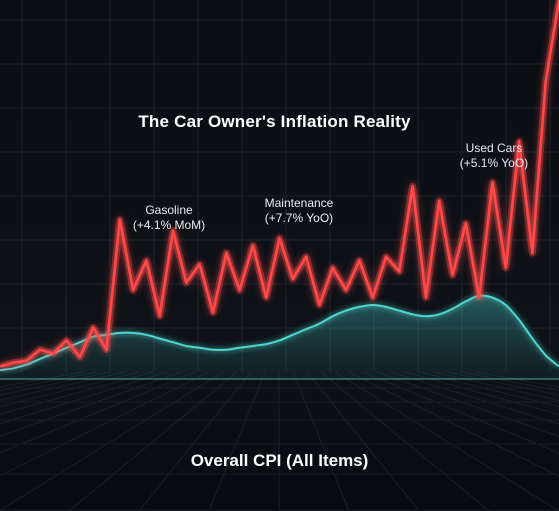 Image resolution: width=559 pixels, height=511 pixels. What do you see at coordinates (299, 203) in the screenshot?
I see `annotation-maintenance-name: Maintenance` at bounding box center [299, 203].